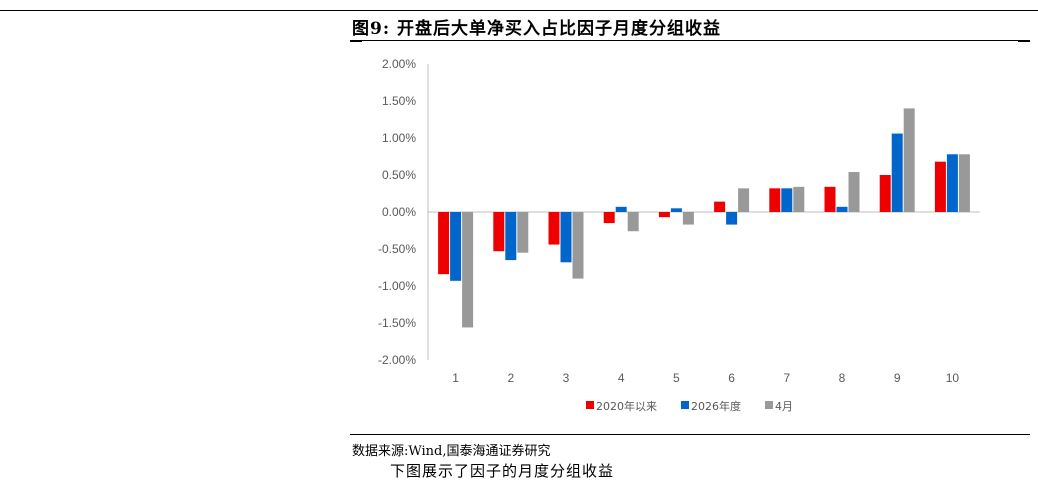  What do you see at coordinates (502, 471) in the screenshot?
I see `body-text-line: 下图展示了因子的月度分组收益` at bounding box center [502, 471].